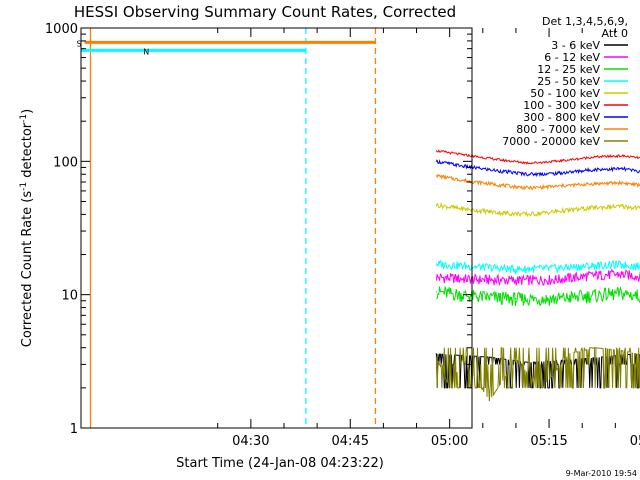 The height and width of the screenshot is (480, 640). I want to click on y-axis-label: Corrected Count Rate (s-1 detector-1), so click(27, 228).